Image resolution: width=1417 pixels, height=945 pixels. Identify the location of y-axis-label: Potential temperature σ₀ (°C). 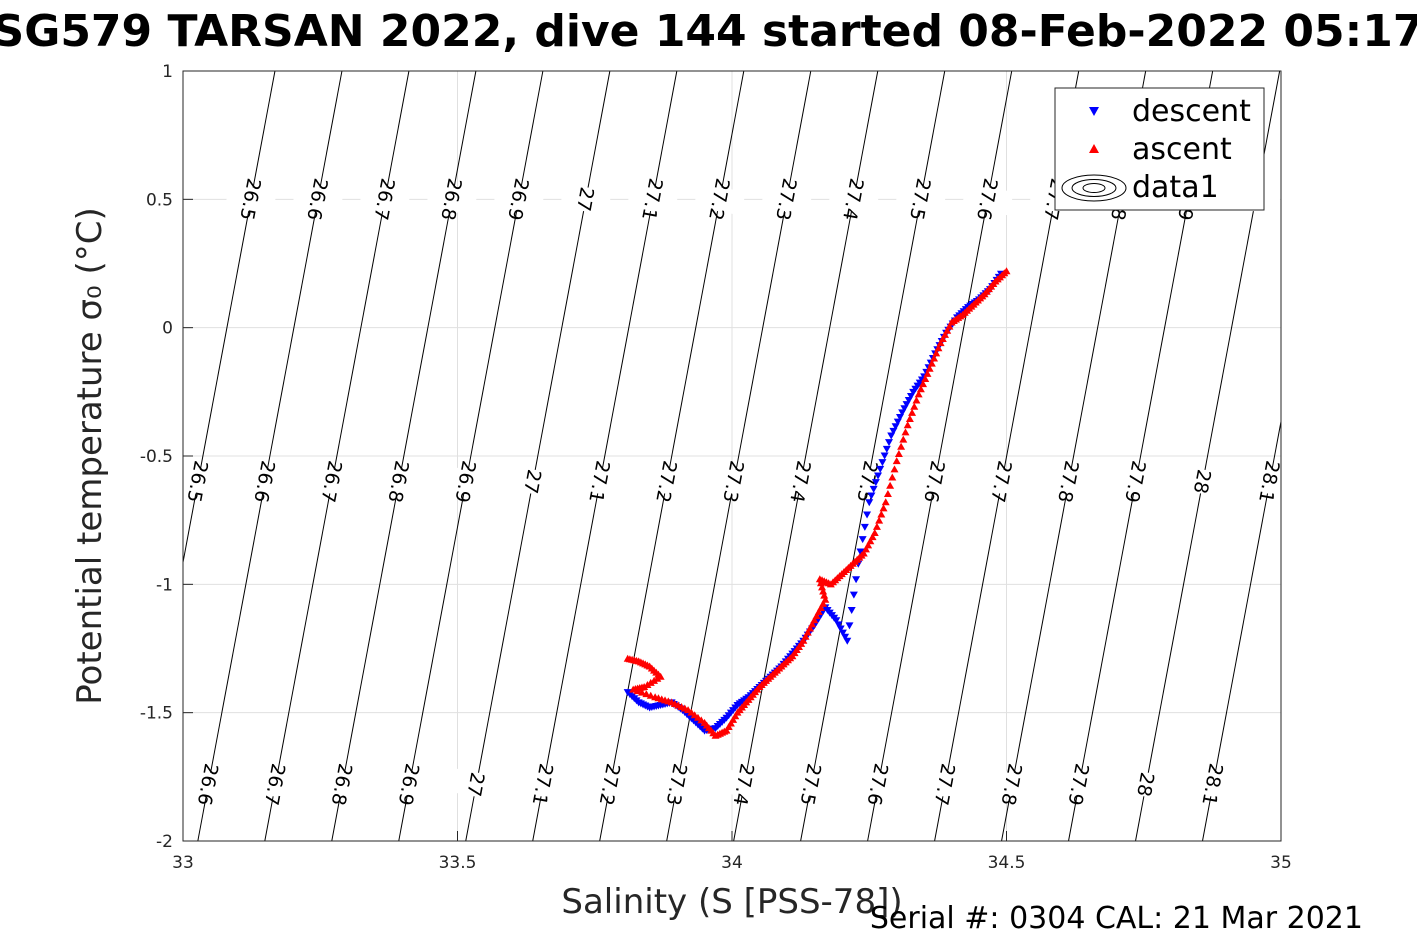
(90, 456).